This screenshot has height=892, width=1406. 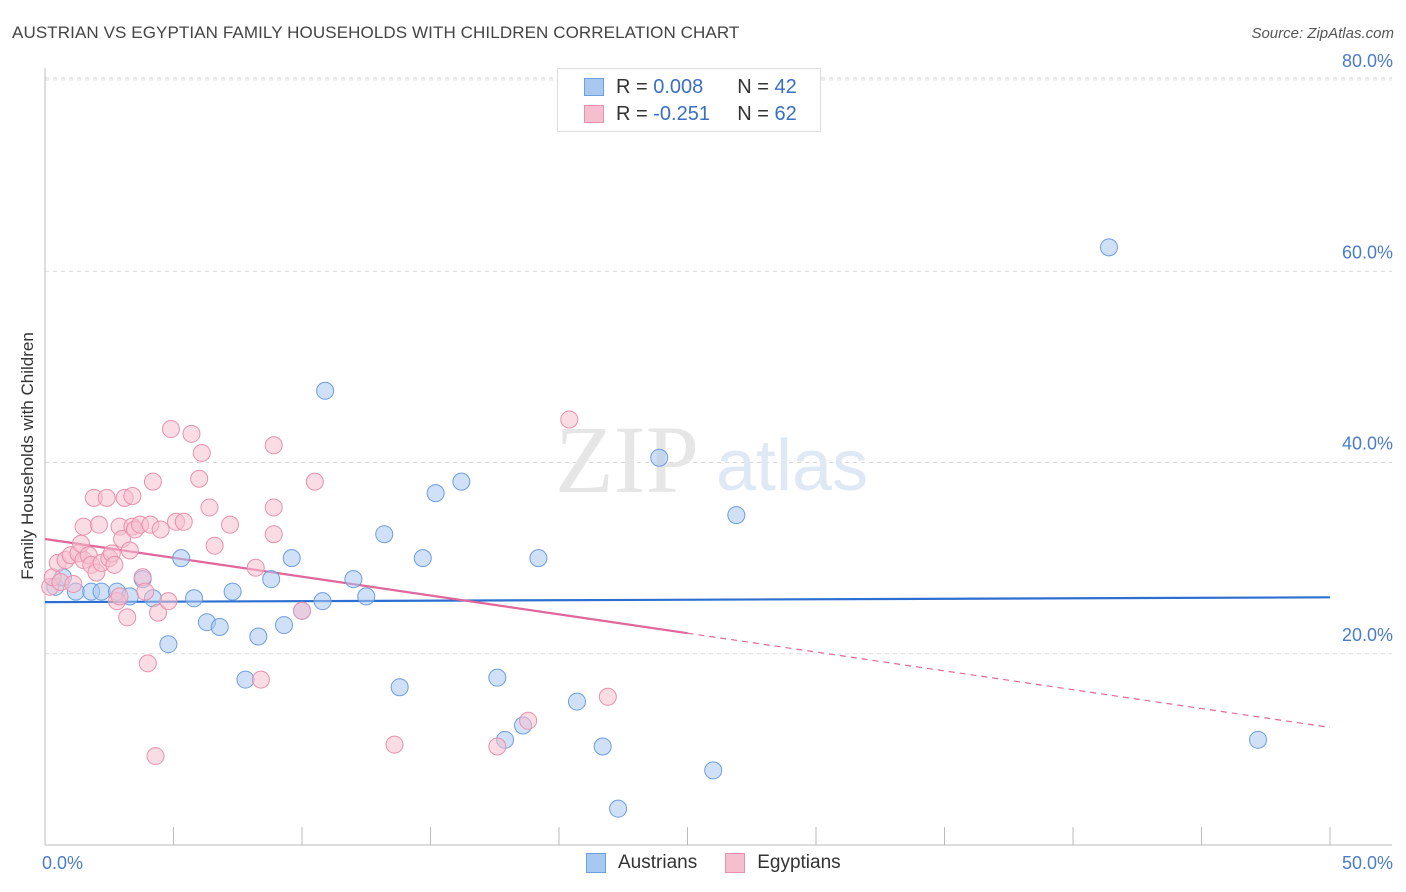 What do you see at coordinates (799, 862) in the screenshot?
I see `legend-label-egyptians: Egyptians` at bounding box center [799, 862].